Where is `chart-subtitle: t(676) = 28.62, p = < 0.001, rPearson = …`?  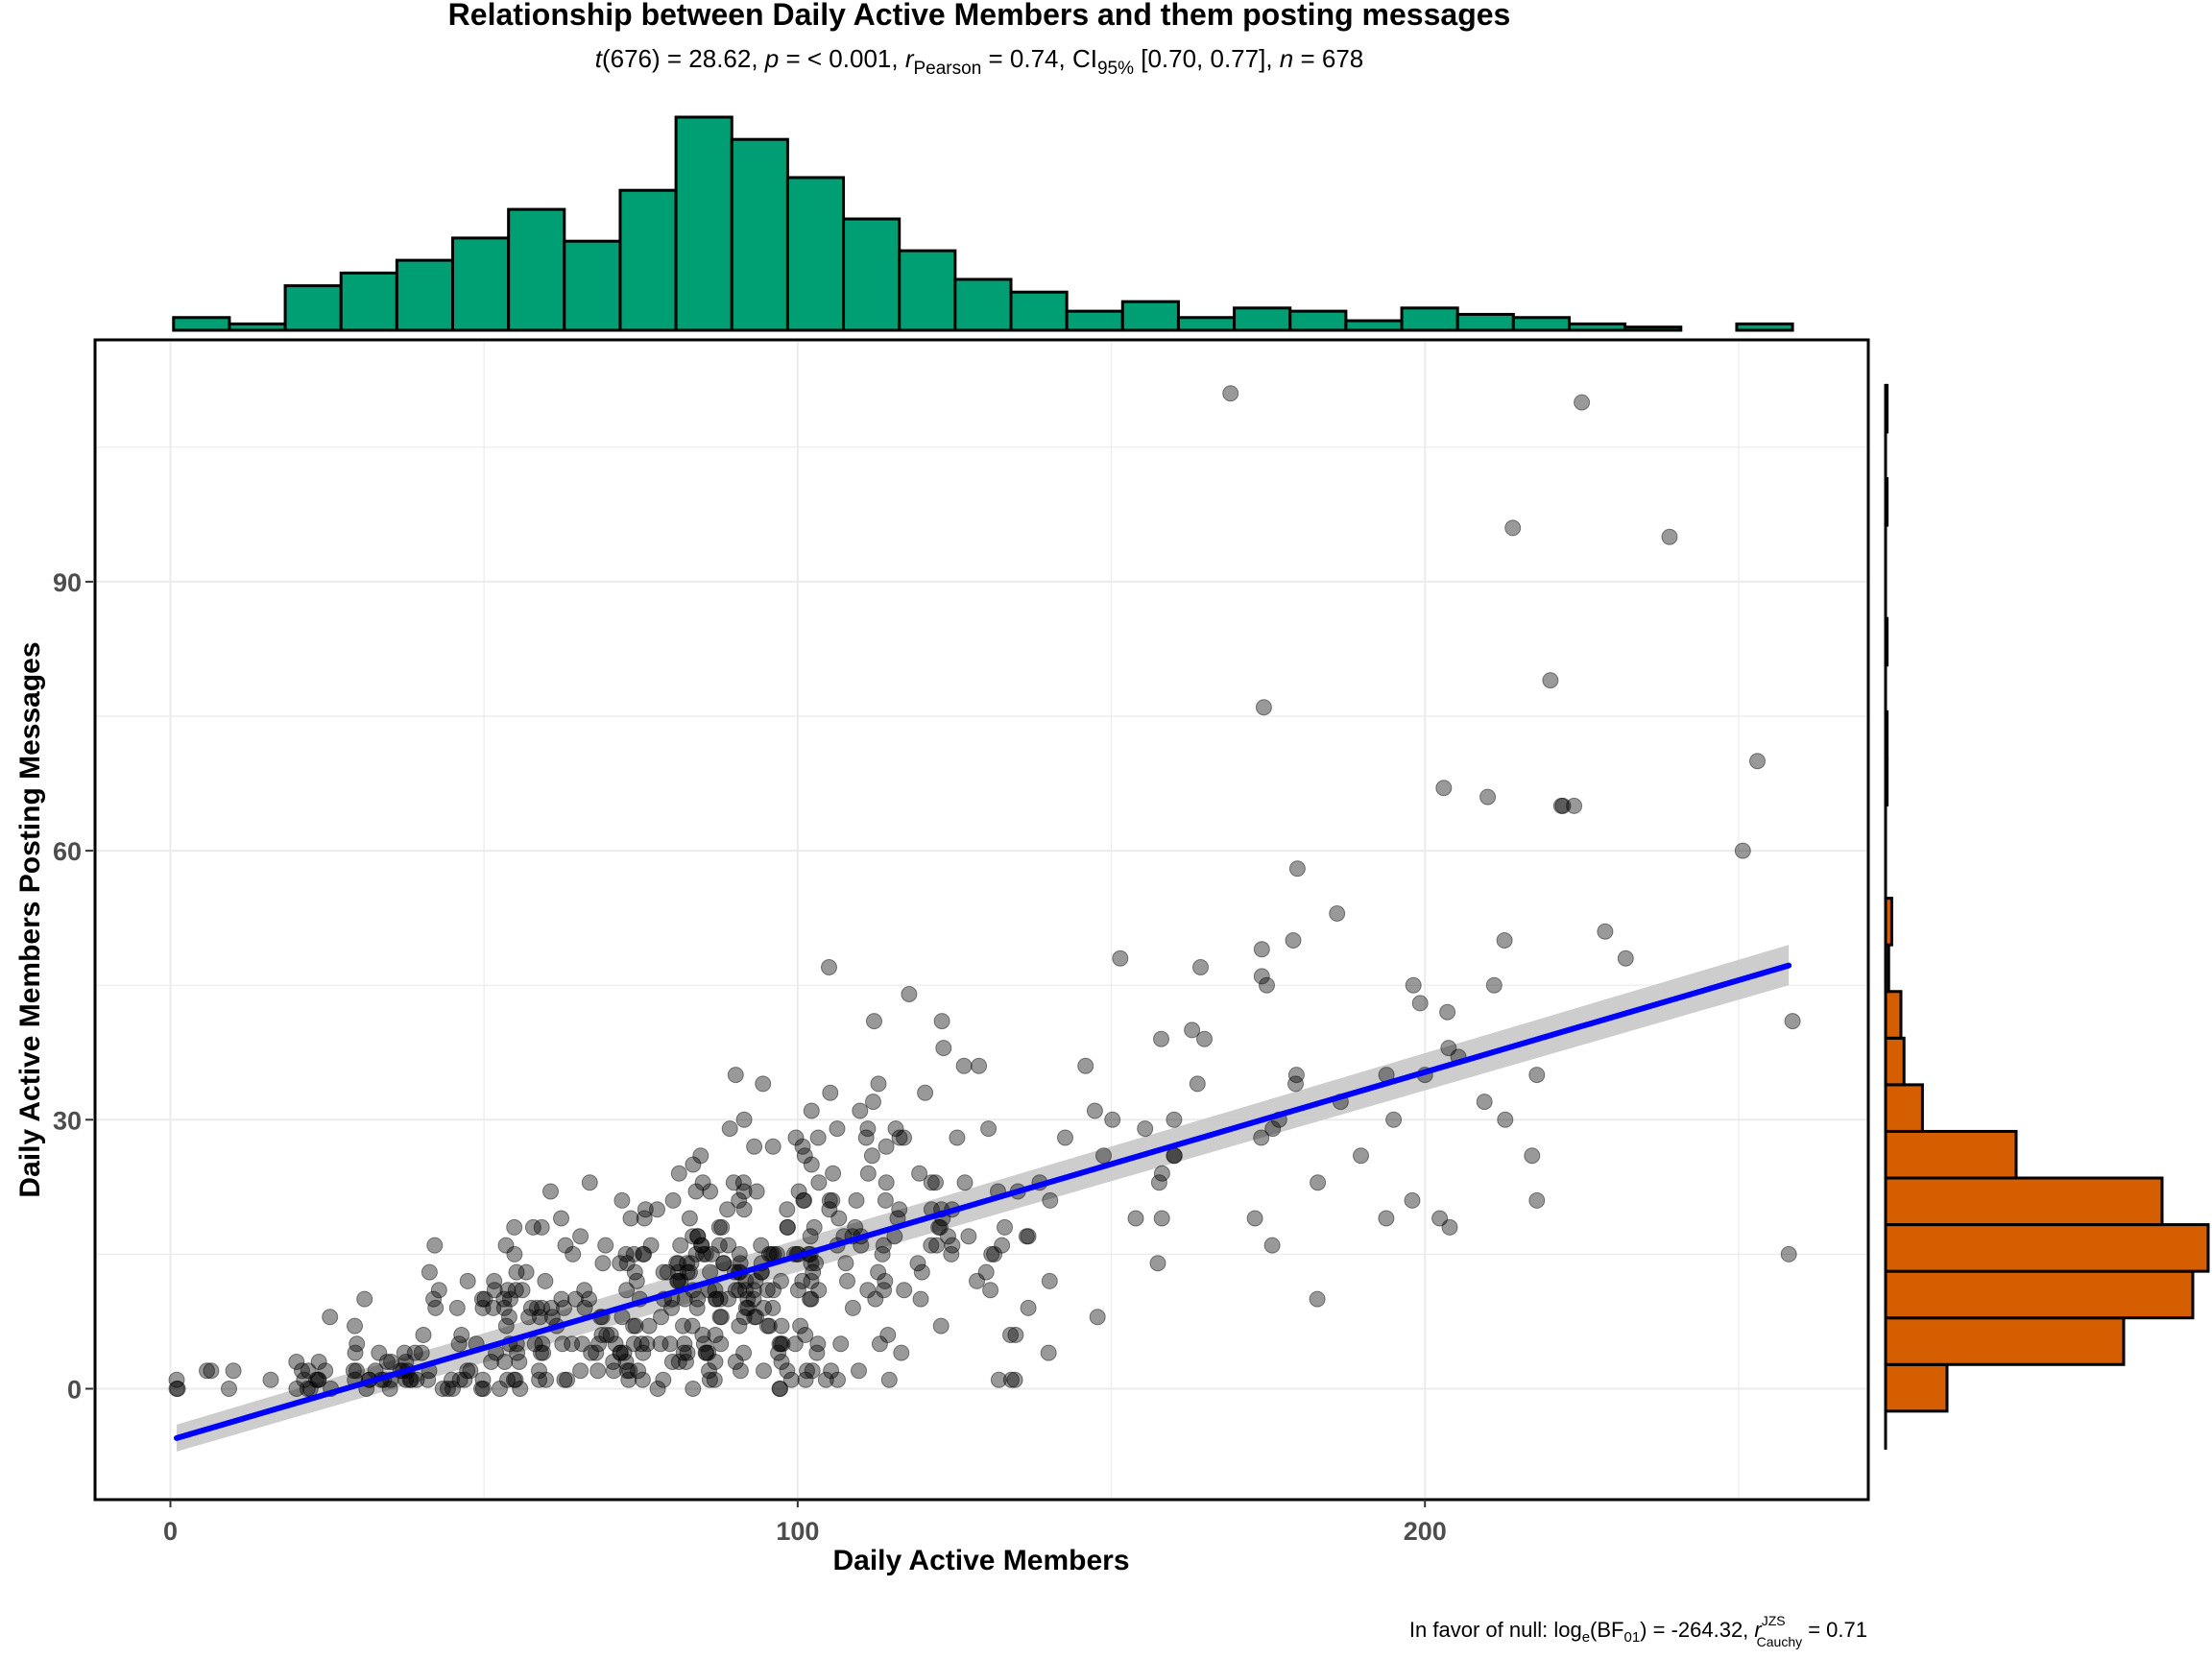
chart-subtitle: t(676) = 28.62, p = < 0.001, rPearson = … is located at coordinates (979, 62).